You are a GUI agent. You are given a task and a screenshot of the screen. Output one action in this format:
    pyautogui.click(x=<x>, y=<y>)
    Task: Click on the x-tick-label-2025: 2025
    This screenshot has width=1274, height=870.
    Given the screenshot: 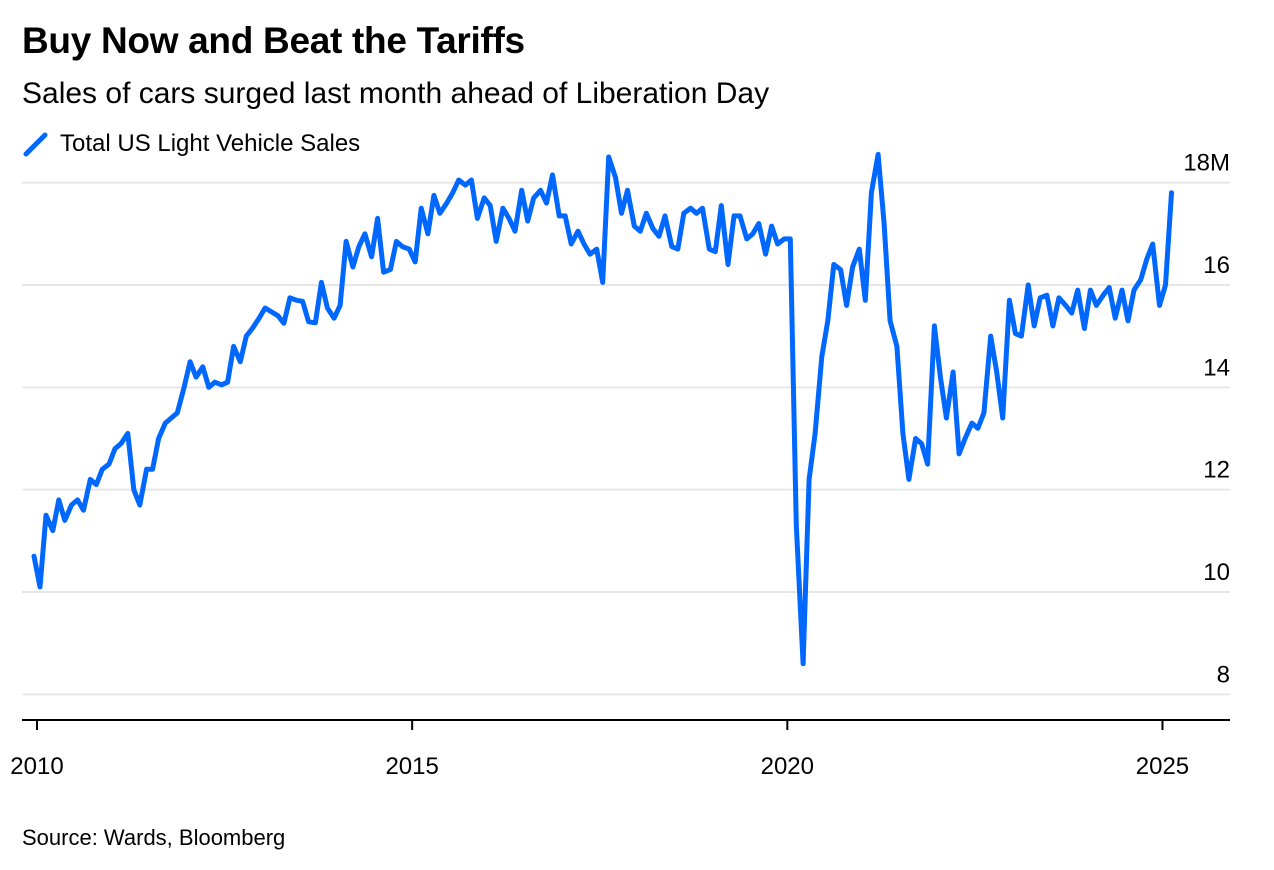 What is the action you would take?
    pyautogui.click(x=1162, y=766)
    